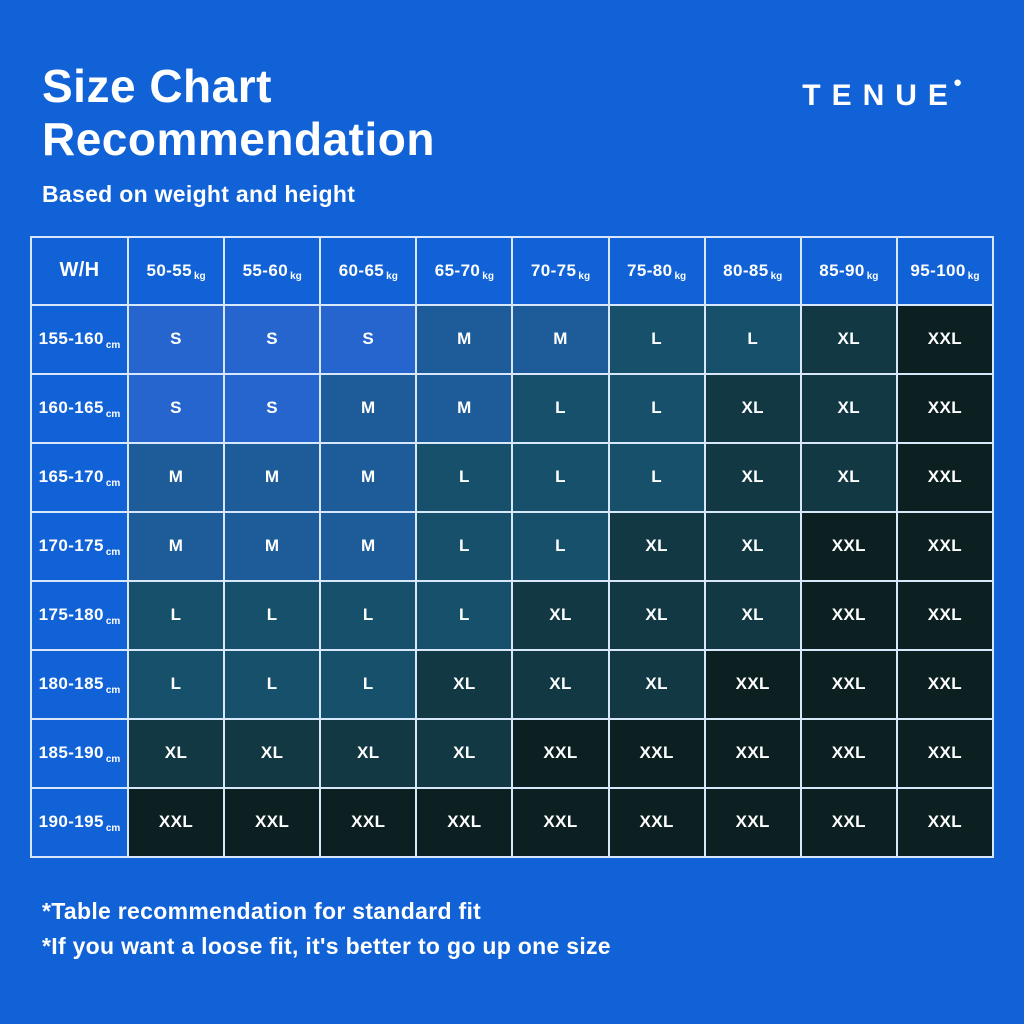  I want to click on weight-range-label: 95-100, so click(938, 270).